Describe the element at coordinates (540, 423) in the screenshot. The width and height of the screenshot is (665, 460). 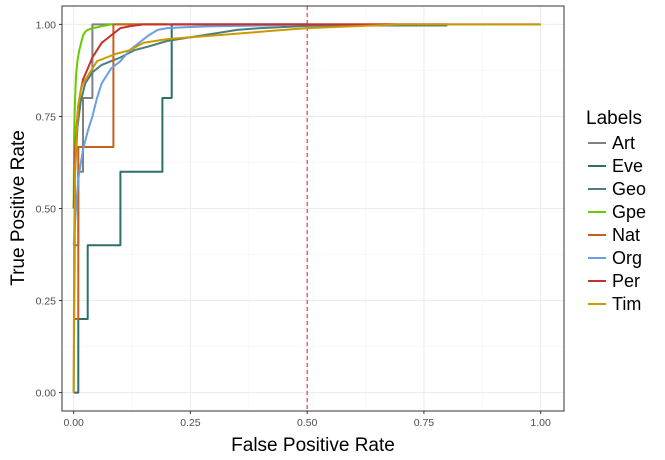
I see `x-tick-label: 1.00` at that location.